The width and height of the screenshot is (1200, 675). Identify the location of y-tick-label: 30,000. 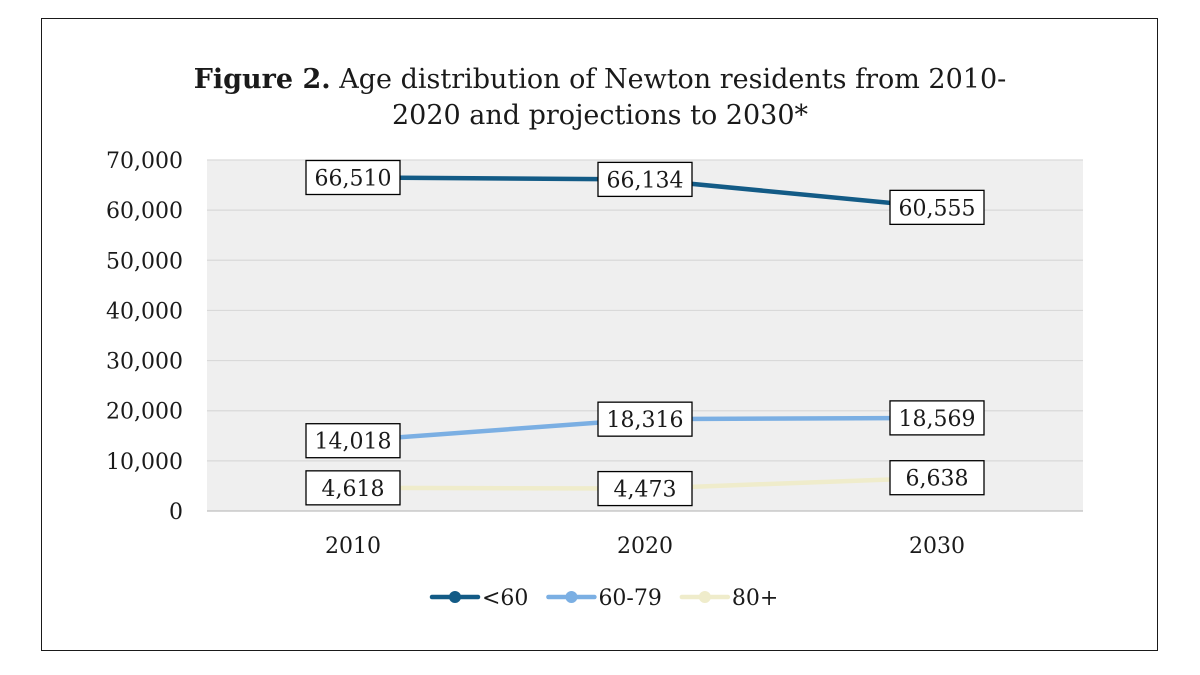
(144, 362).